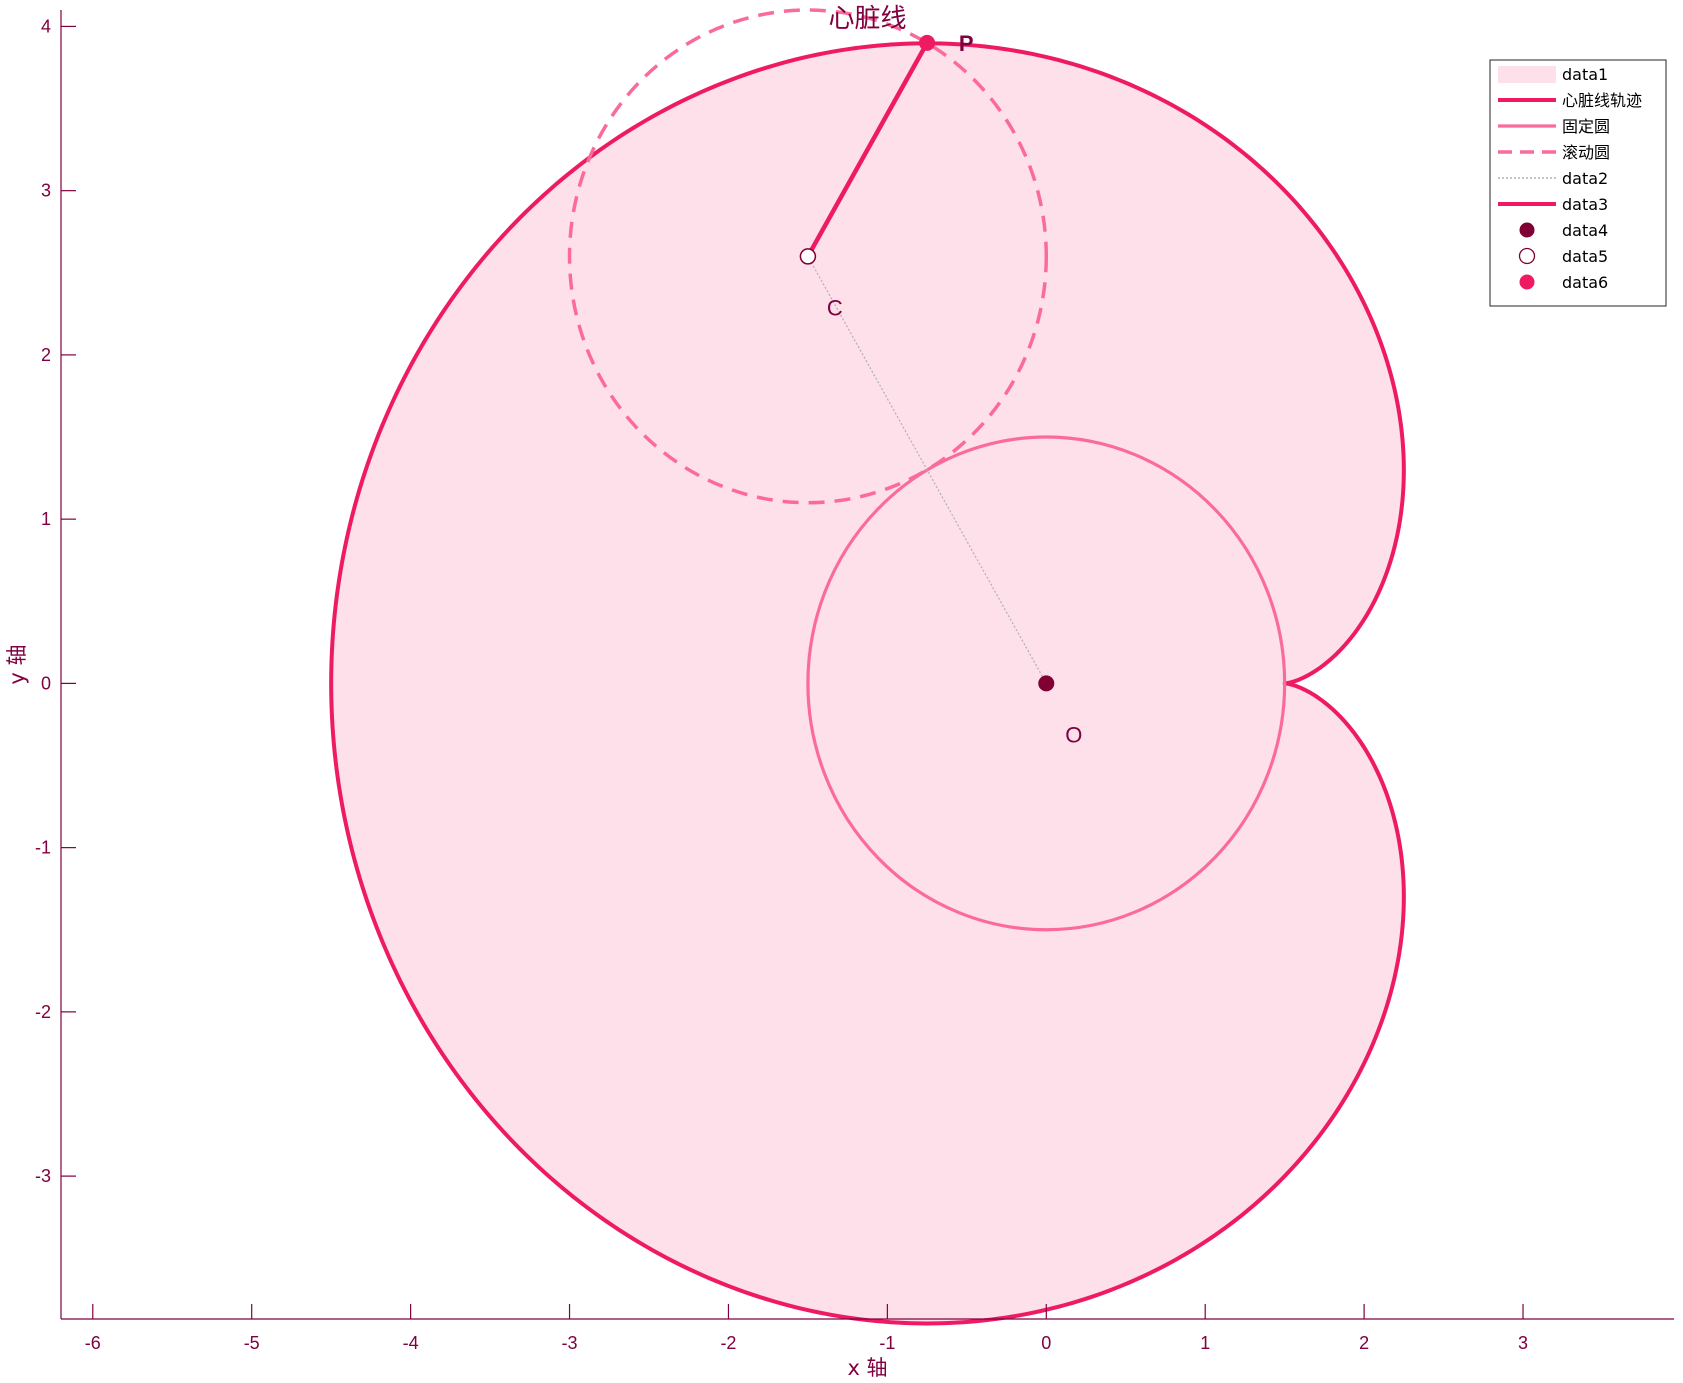 The height and width of the screenshot is (1383, 1683). What do you see at coordinates (835, 307) in the screenshot?
I see `point-label-c: C` at bounding box center [835, 307].